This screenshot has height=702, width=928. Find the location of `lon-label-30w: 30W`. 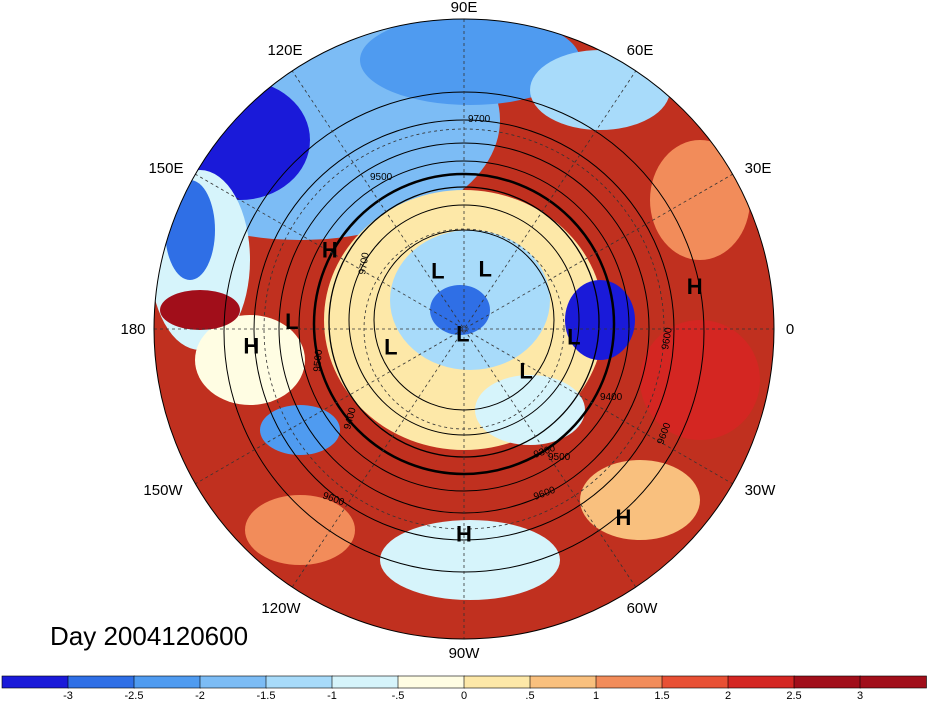

lon-label-30w: 30W is located at coordinates (761, 490).